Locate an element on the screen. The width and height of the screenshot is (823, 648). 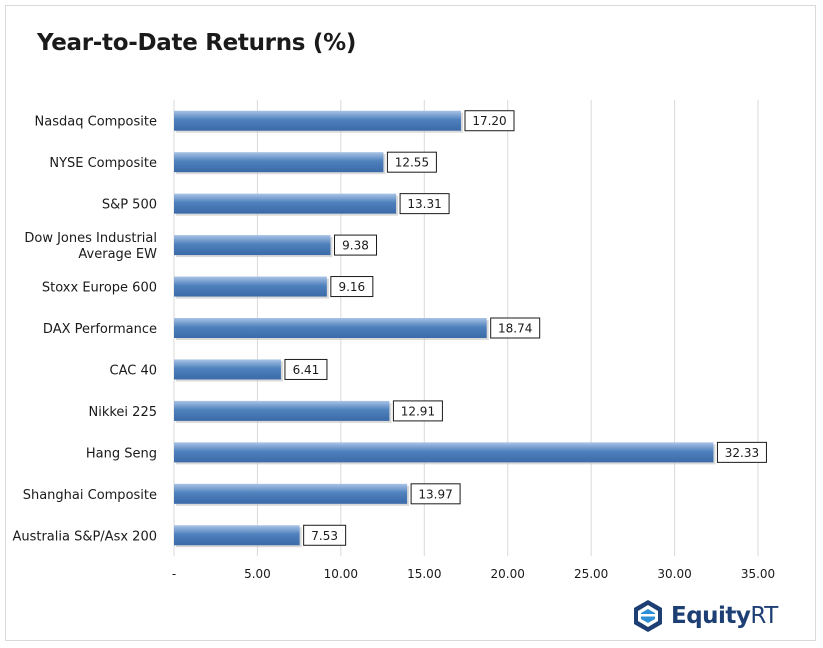
equityrt-logo: EquityRT is located at coordinates (704, 616).